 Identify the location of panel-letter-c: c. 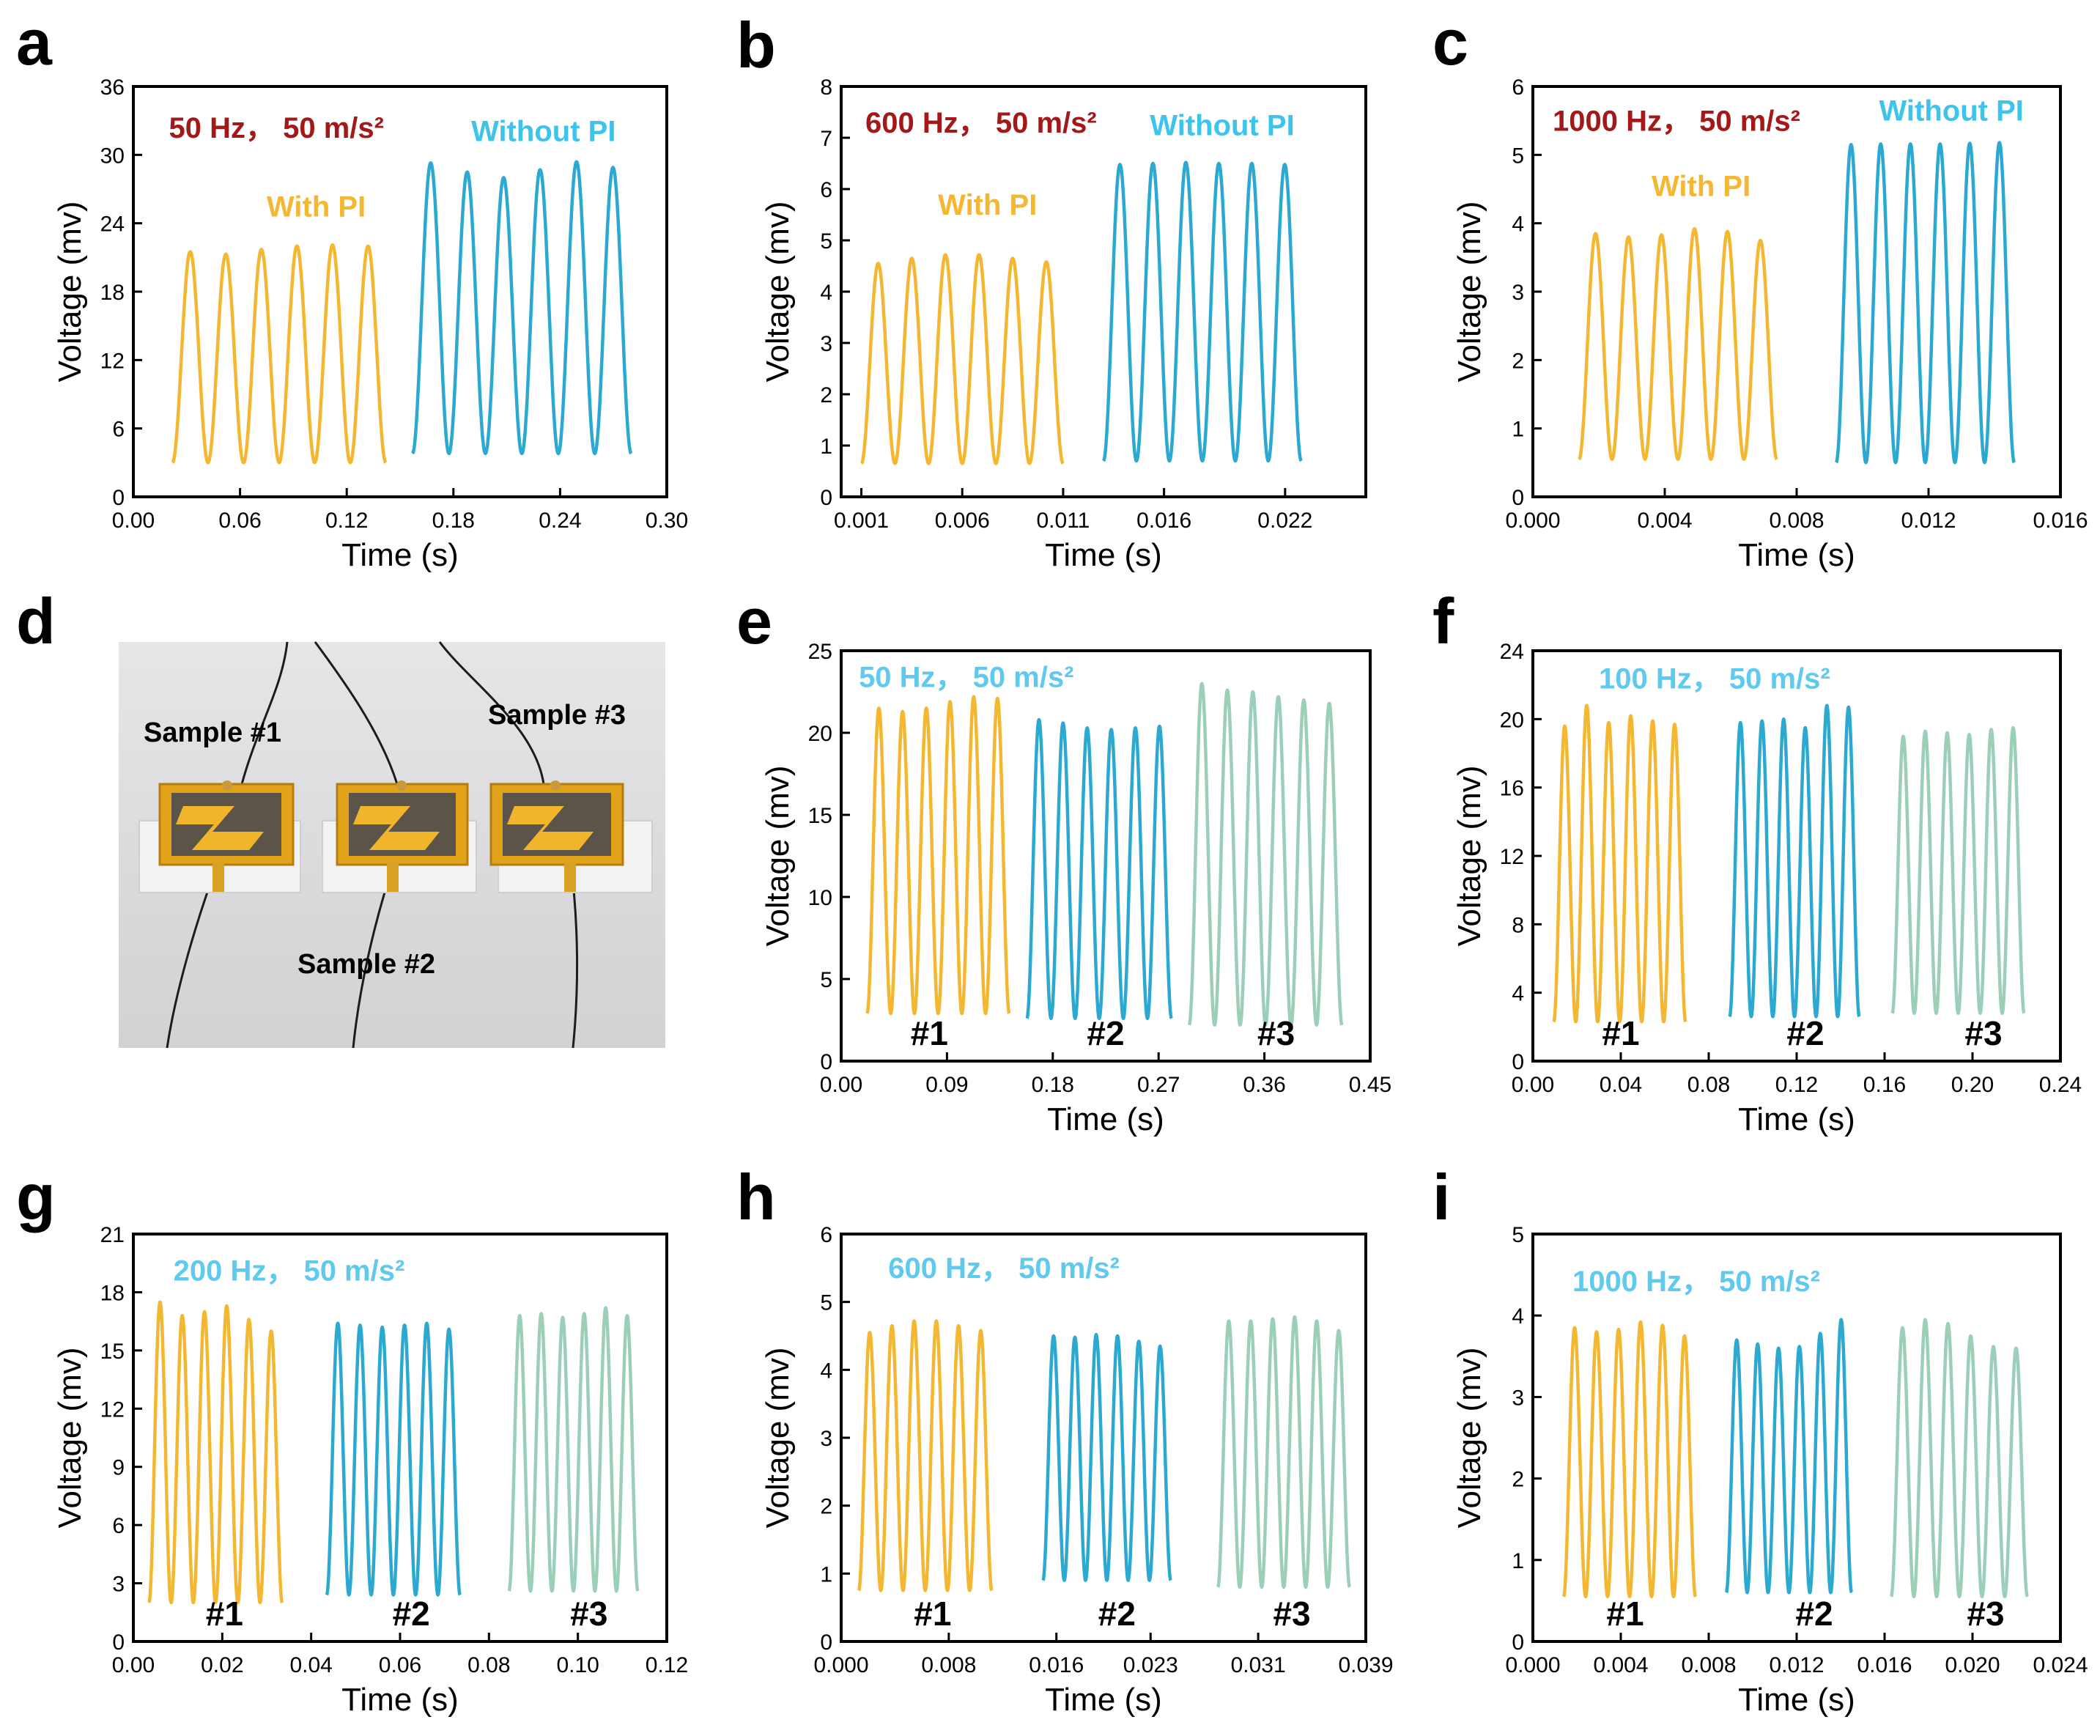
(1450, 42).